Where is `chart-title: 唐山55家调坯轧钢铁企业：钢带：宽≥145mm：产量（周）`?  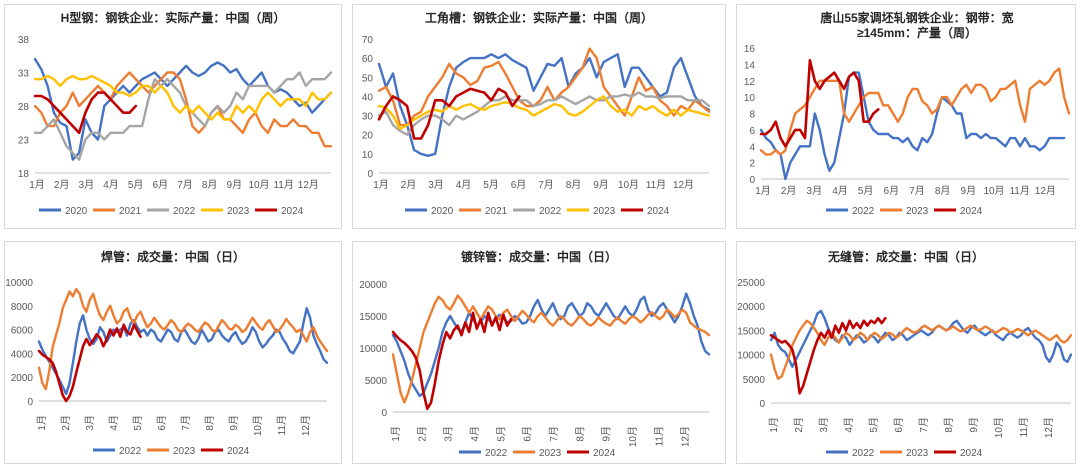 chart-title: 唐山55家调坯轧钢铁企业：钢带：宽≥145mm：产量（周） is located at coordinates (917, 26).